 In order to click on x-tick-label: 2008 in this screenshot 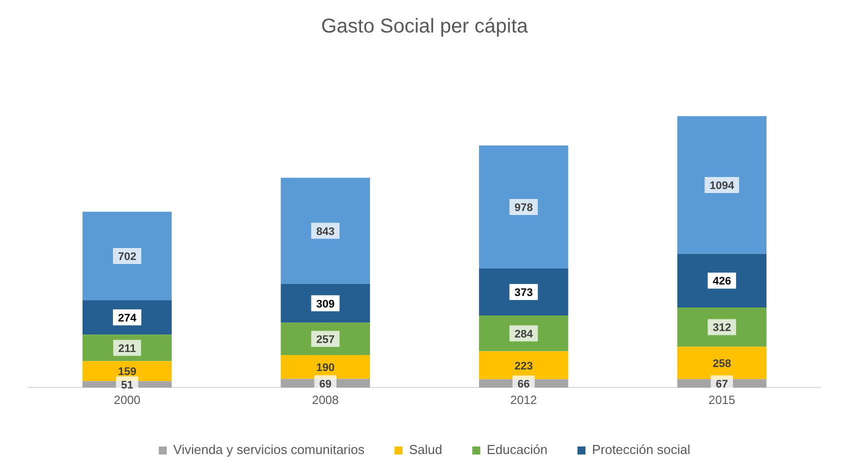, I will do `click(326, 400)`.